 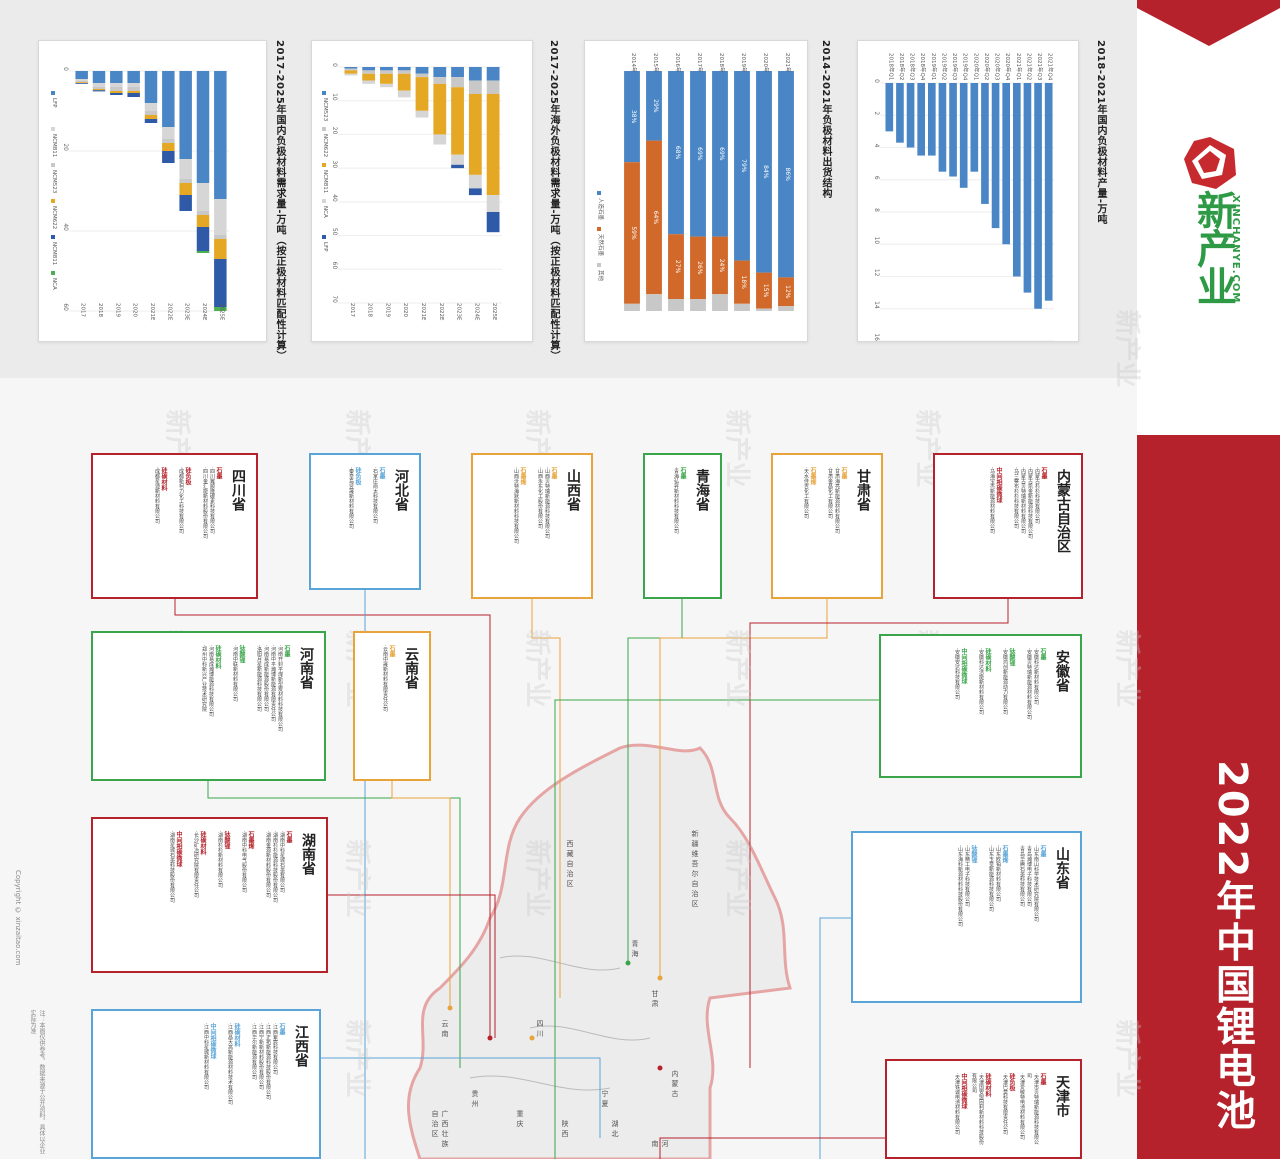 I want to click on supplier-column: 中间相碳微球 ·乌海宝杰新能源材料有限公司, so click(x=995, y=500).